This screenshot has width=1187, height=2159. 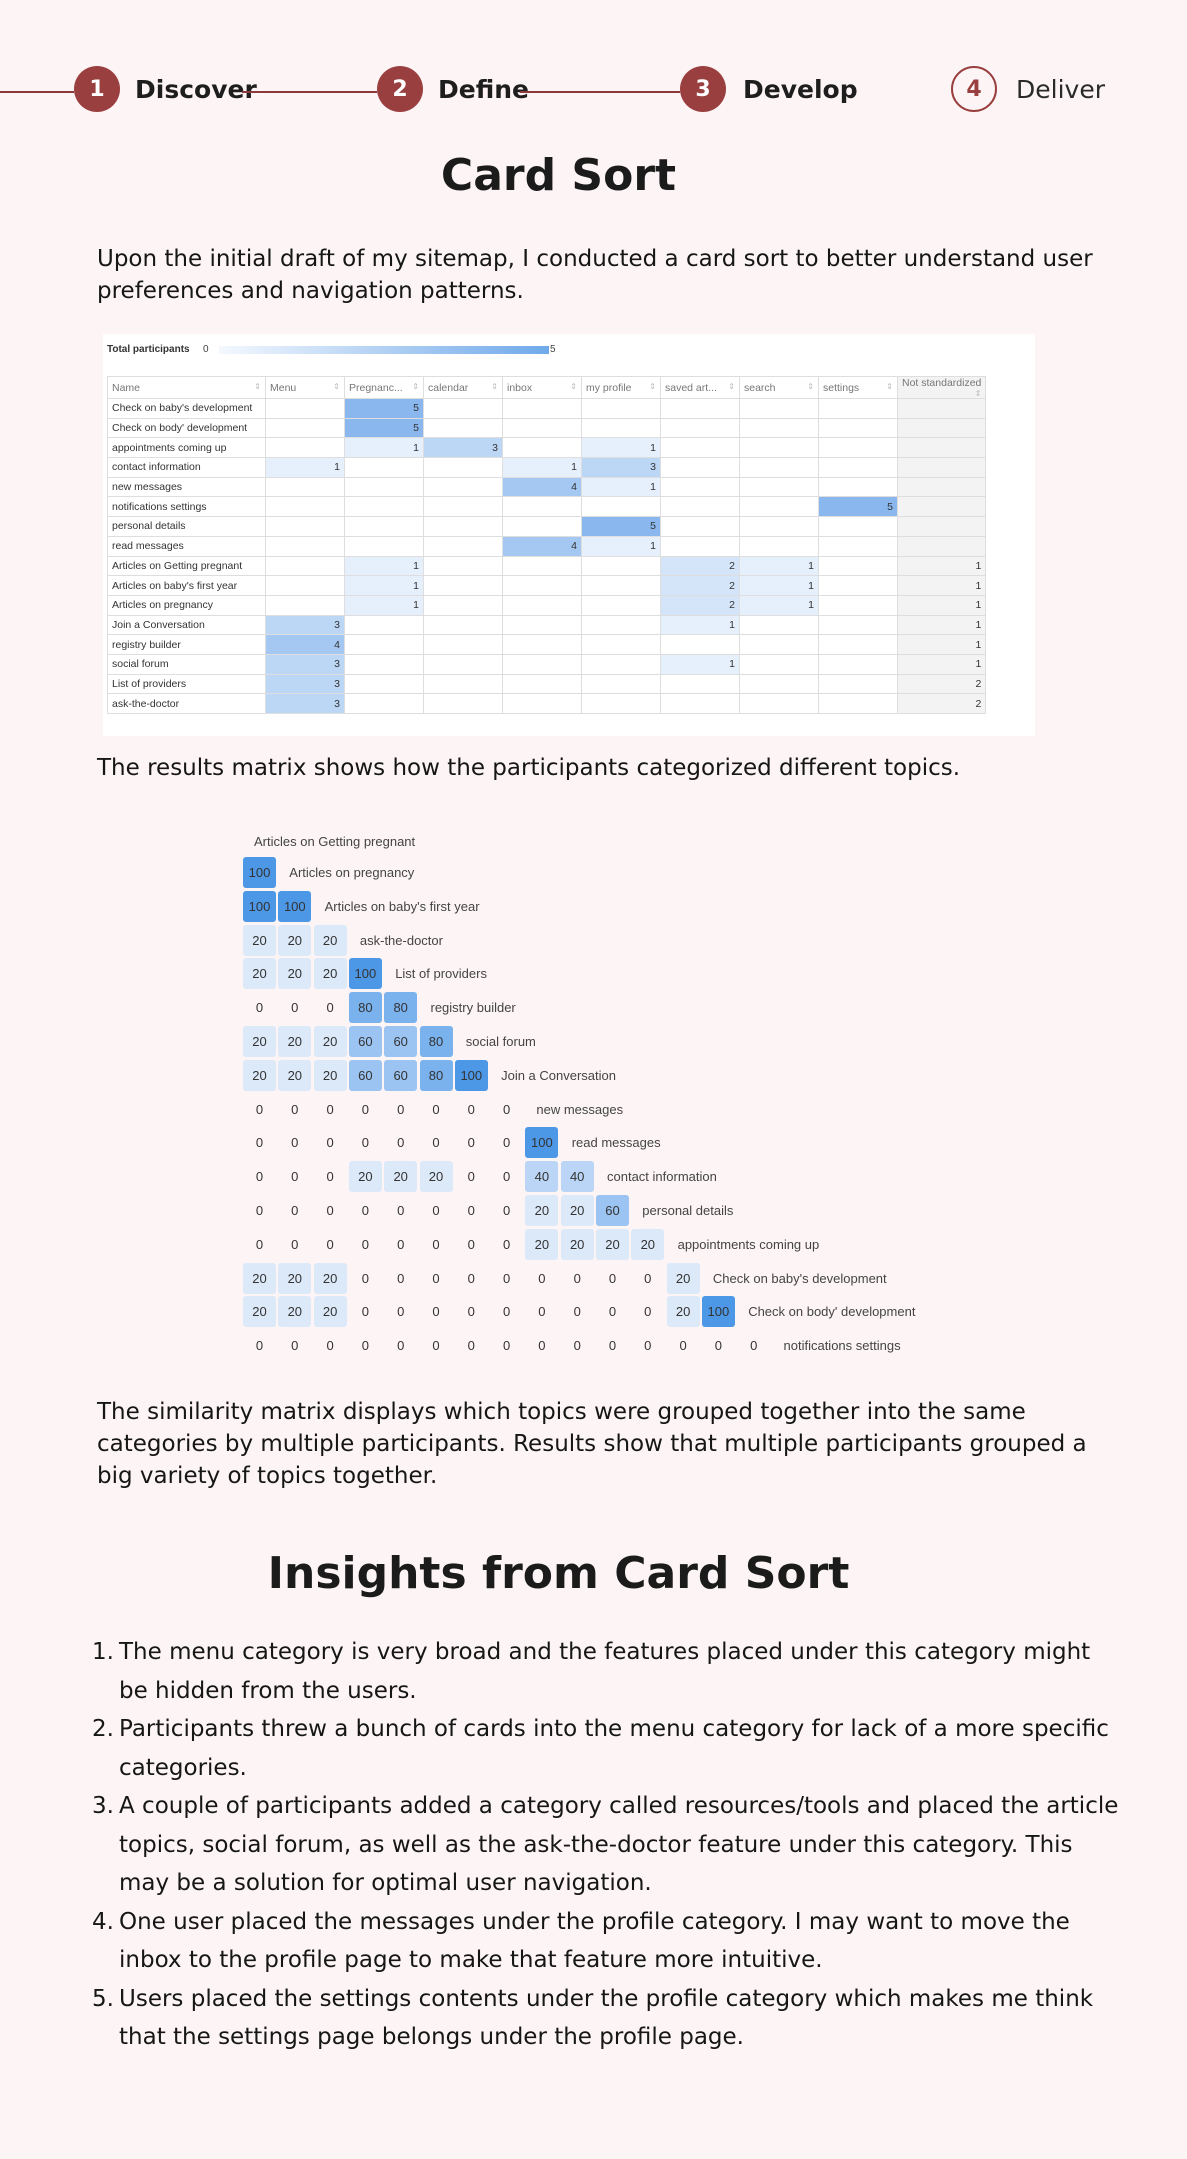 What do you see at coordinates (580, 1109) in the screenshot?
I see `similarity-row-label: new messages` at bounding box center [580, 1109].